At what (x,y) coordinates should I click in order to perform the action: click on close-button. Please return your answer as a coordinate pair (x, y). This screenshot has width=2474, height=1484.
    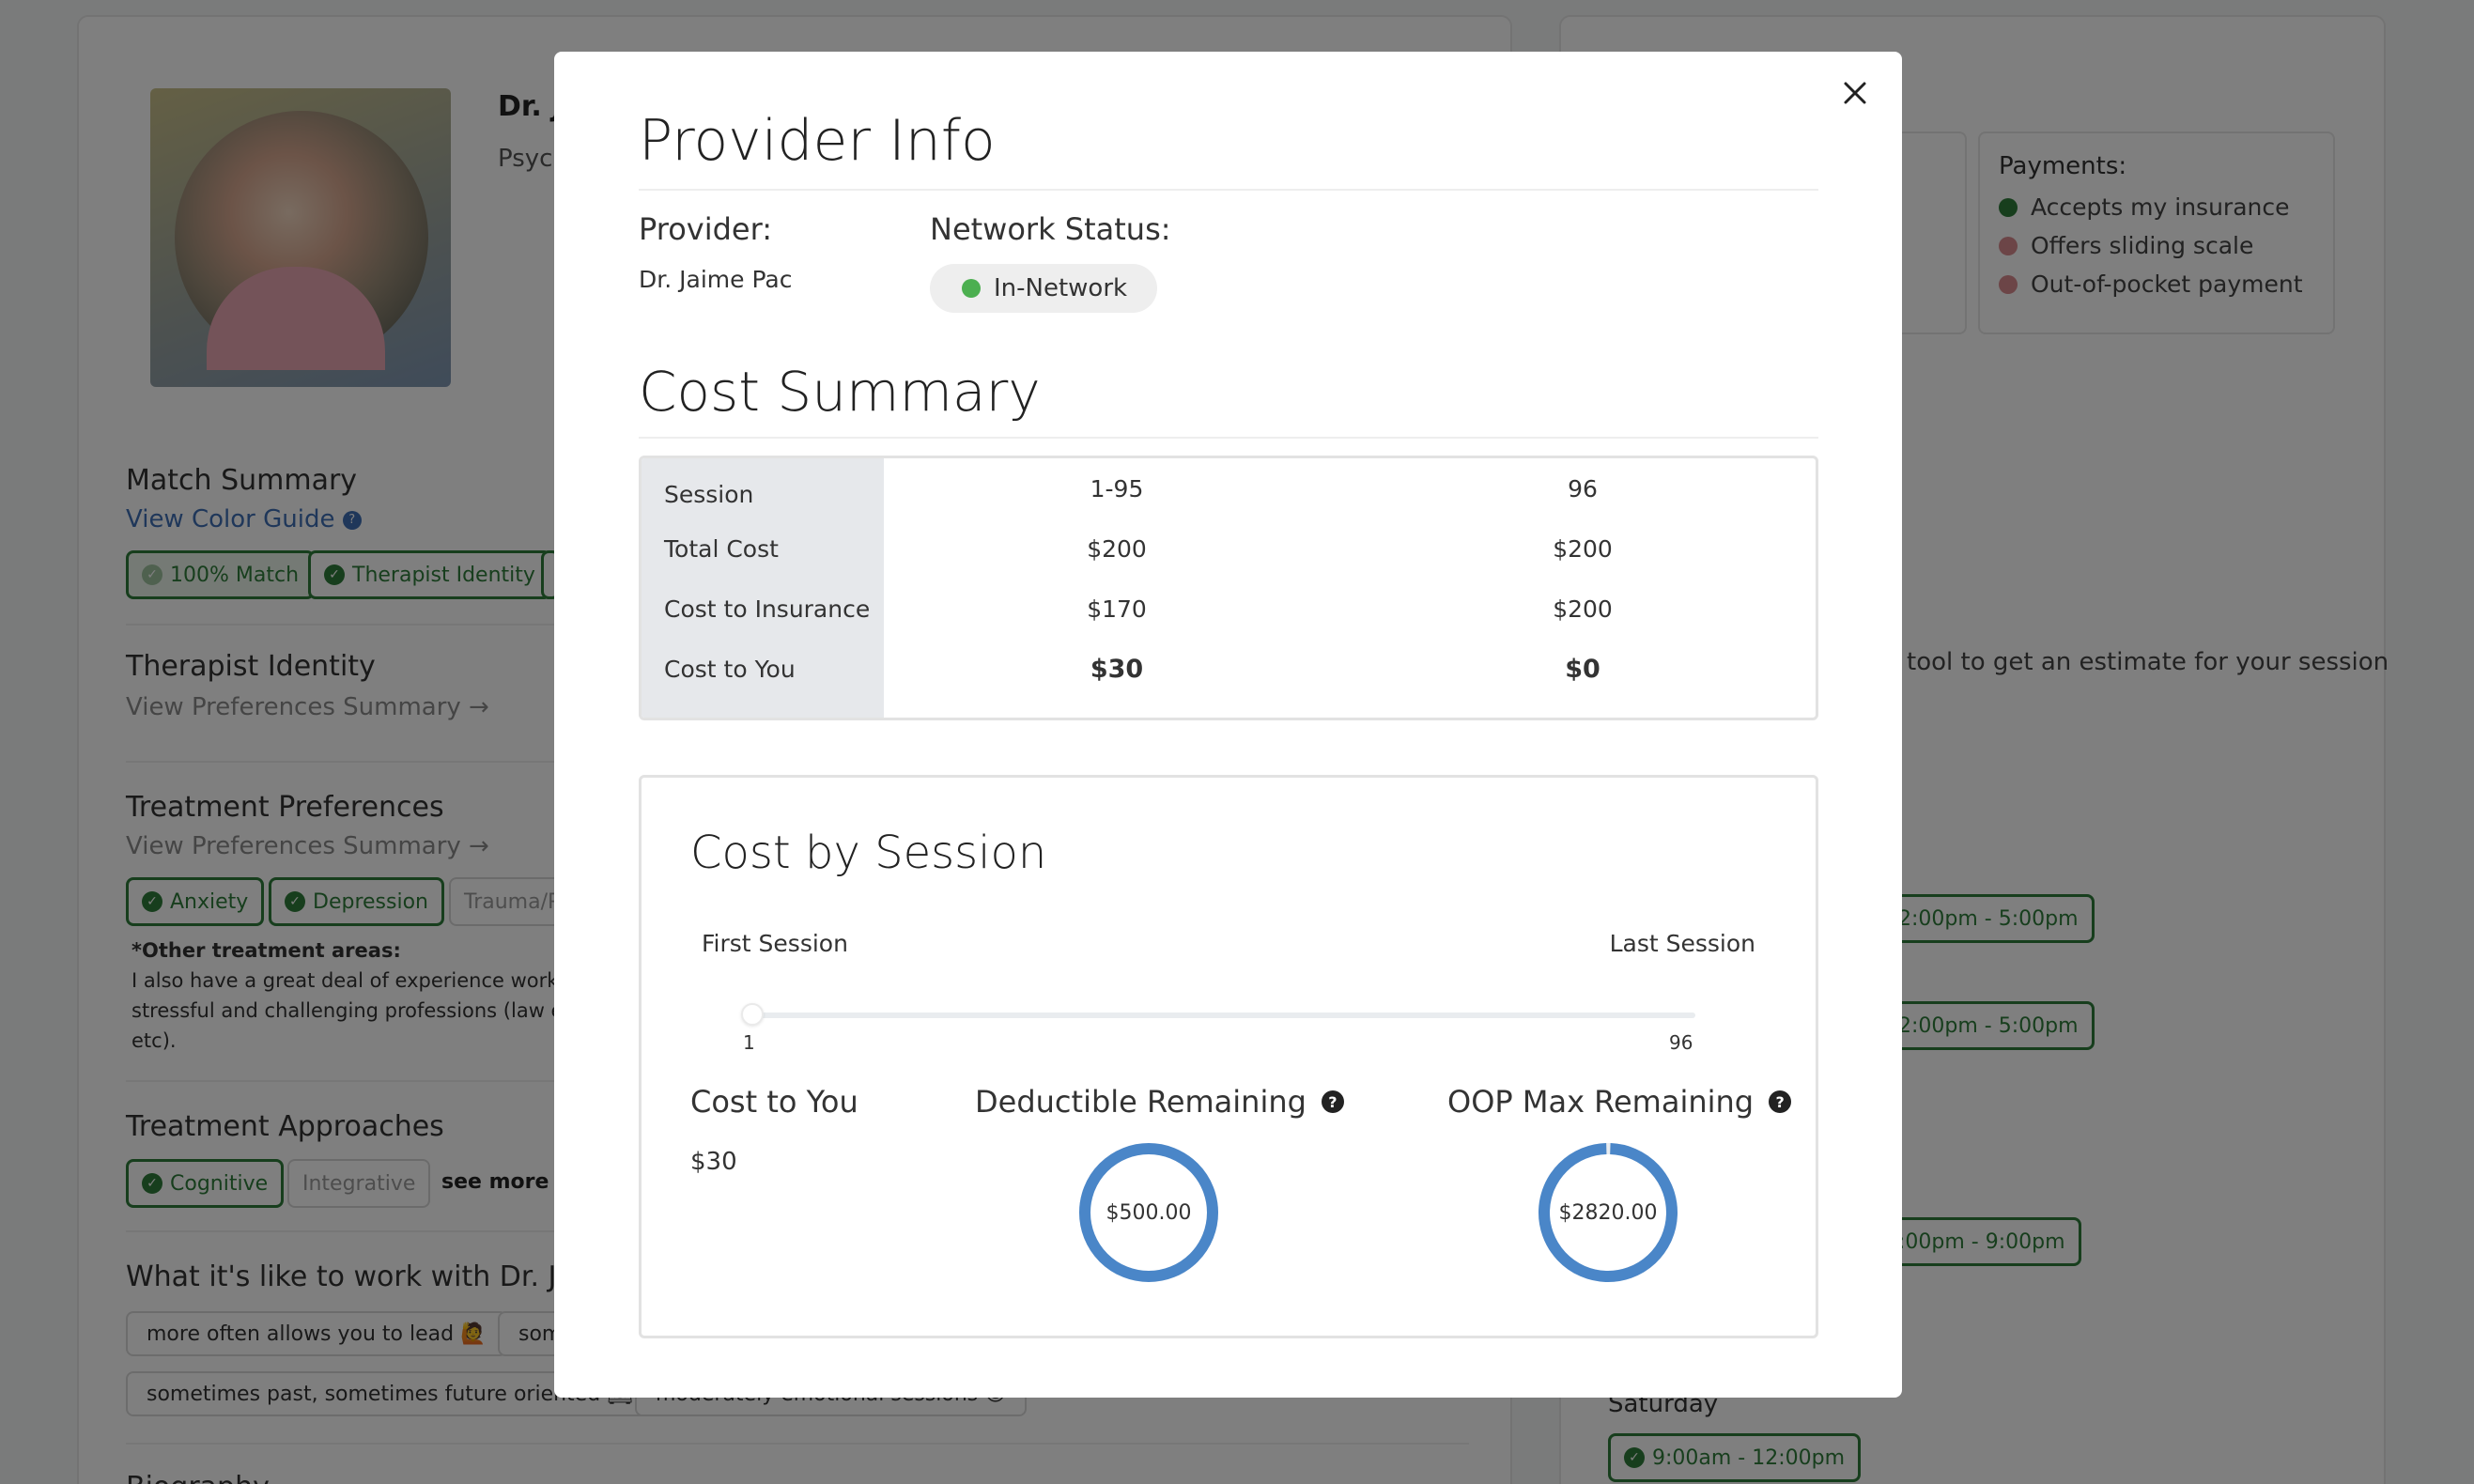
    Looking at the image, I should click on (1855, 93).